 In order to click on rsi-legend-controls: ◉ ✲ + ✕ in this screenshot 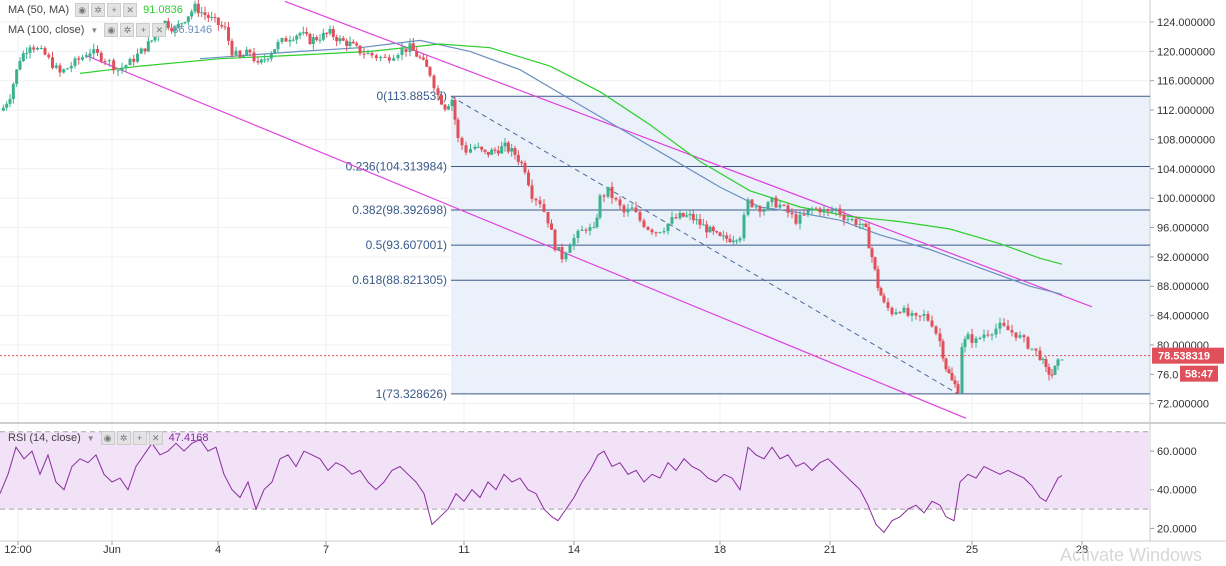, I will do `click(131, 438)`.